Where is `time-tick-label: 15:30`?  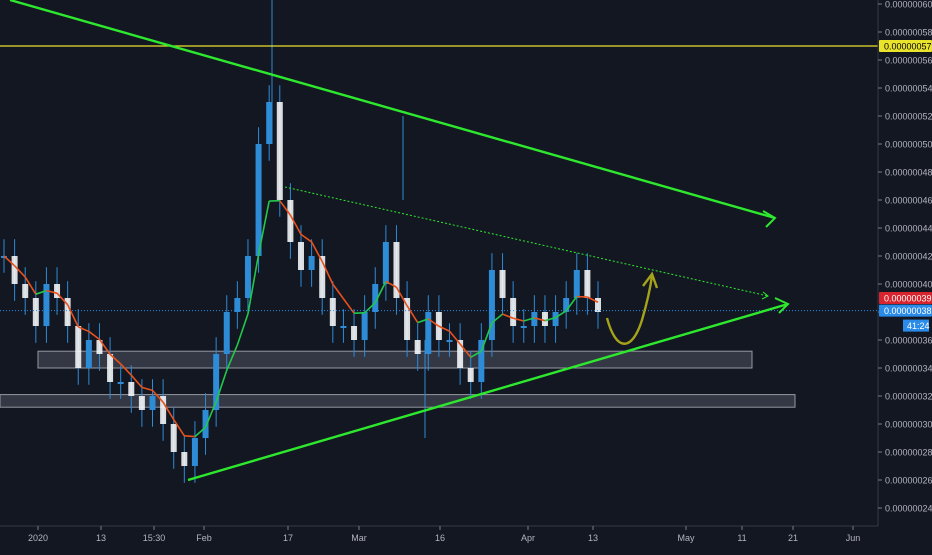
time-tick-label: 15:30 is located at coordinates (154, 538).